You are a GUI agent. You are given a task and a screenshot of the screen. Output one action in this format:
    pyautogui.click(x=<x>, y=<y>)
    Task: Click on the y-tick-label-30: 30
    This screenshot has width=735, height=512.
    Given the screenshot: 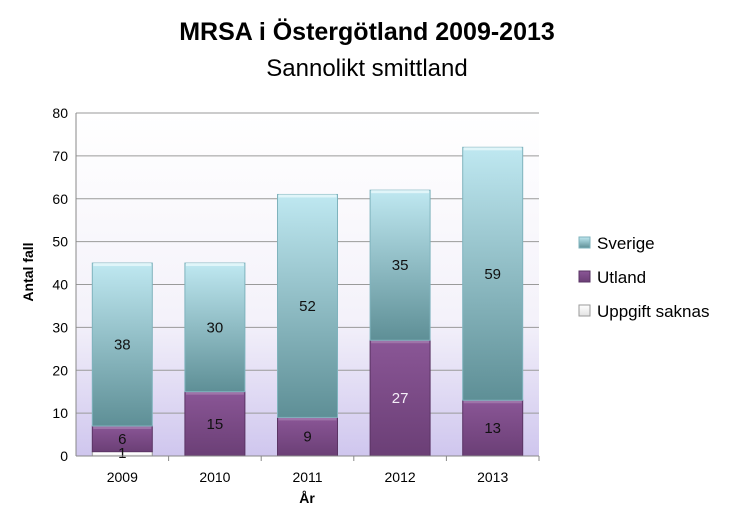 What is the action you would take?
    pyautogui.click(x=60, y=327)
    